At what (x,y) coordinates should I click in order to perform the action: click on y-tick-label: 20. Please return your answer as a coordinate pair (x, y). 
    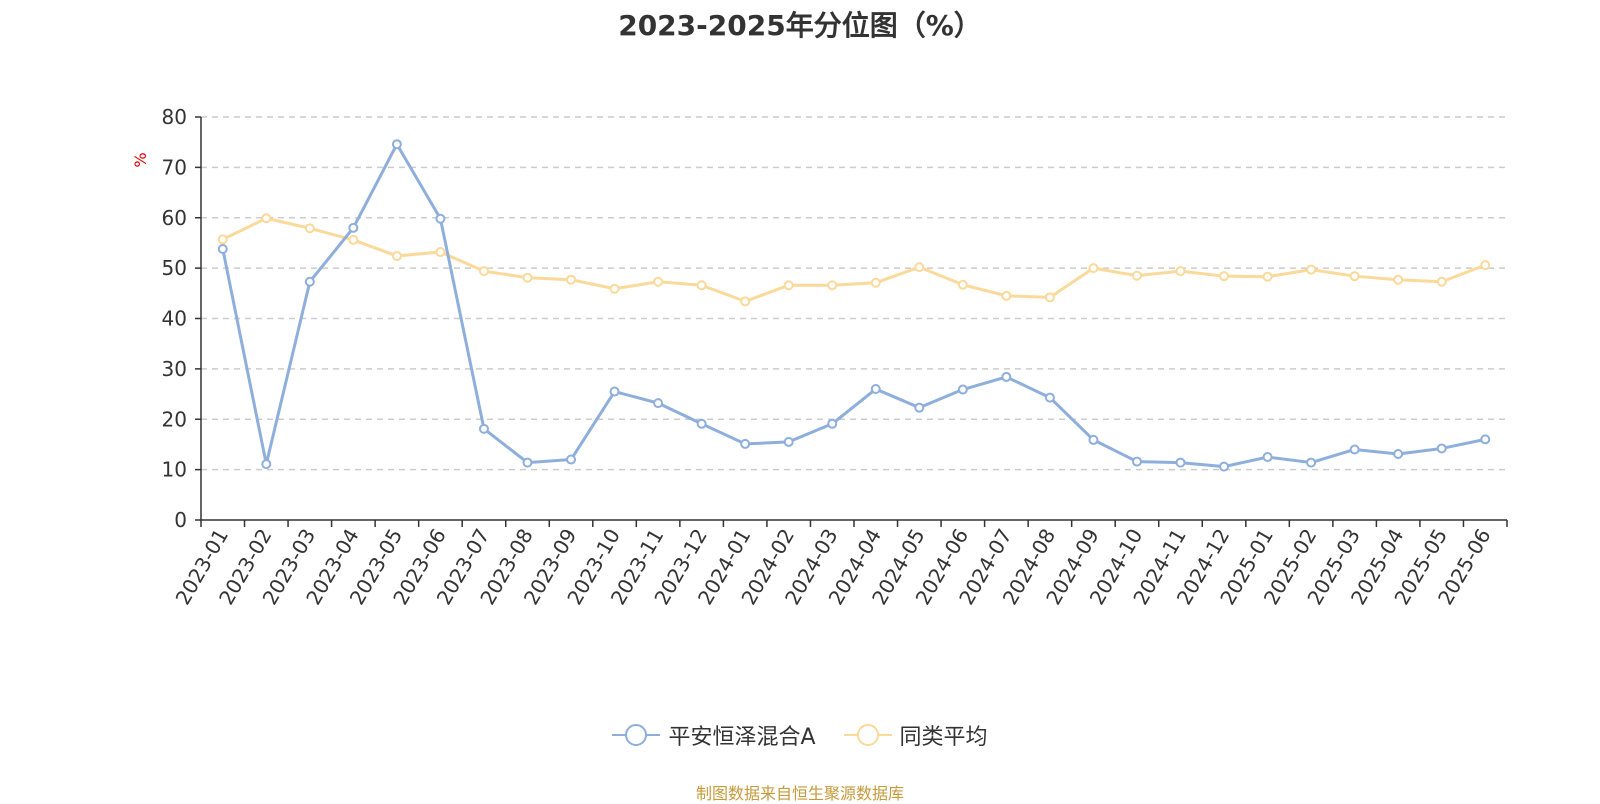
    Looking at the image, I should click on (174, 419).